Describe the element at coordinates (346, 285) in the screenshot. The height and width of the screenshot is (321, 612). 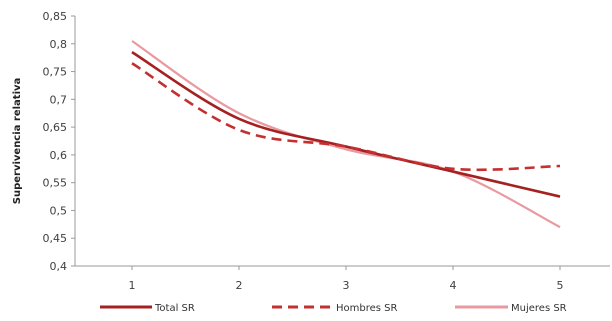
I see `x-tick-label: 3` at that location.